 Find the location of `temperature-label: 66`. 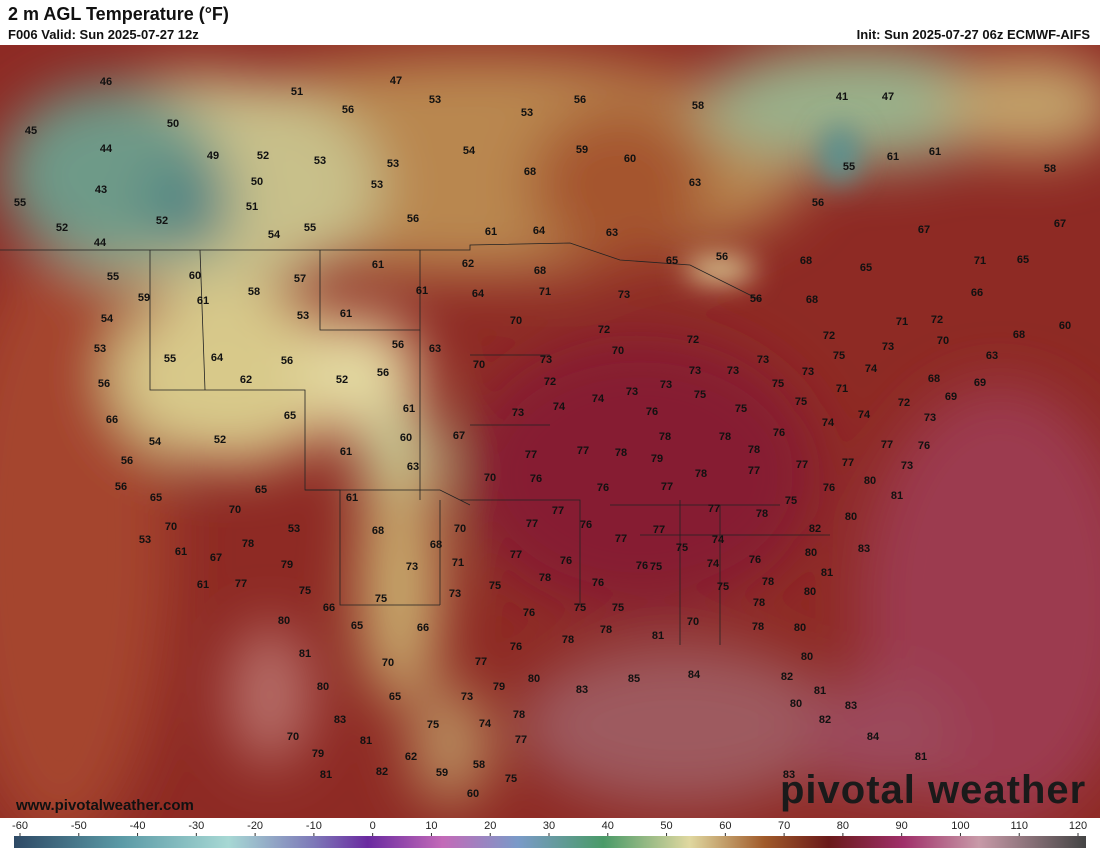

temperature-label: 66 is located at coordinates (112, 420).